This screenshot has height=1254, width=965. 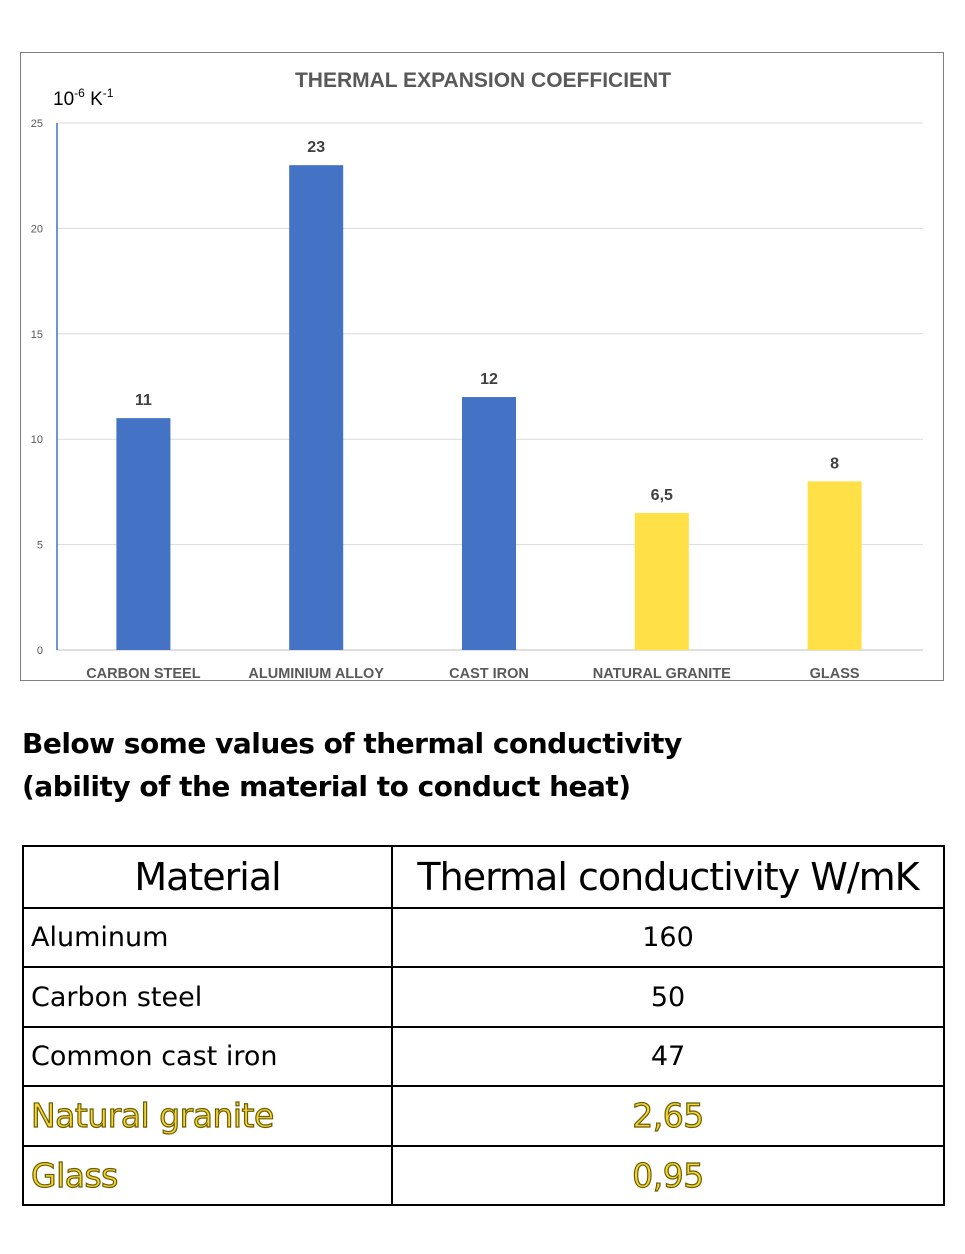 What do you see at coordinates (37, 335) in the screenshot?
I see `y-tick-label: 15` at bounding box center [37, 335].